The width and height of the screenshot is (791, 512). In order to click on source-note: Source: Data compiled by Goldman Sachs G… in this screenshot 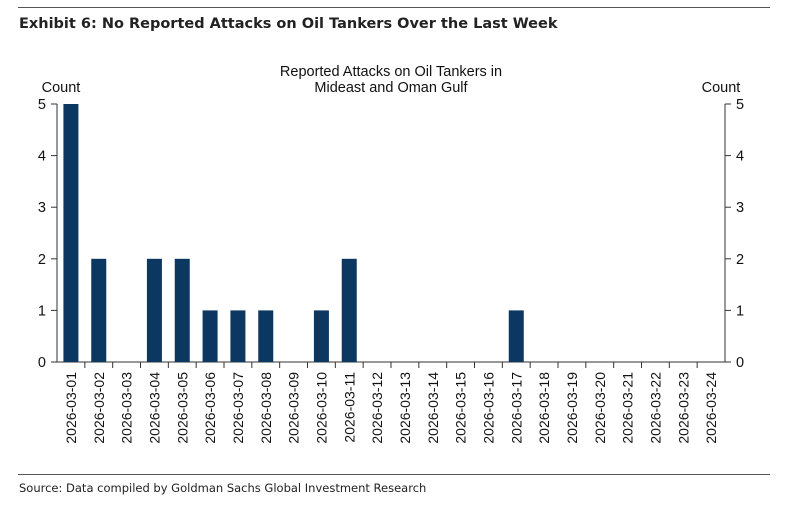, I will do `click(223, 488)`.